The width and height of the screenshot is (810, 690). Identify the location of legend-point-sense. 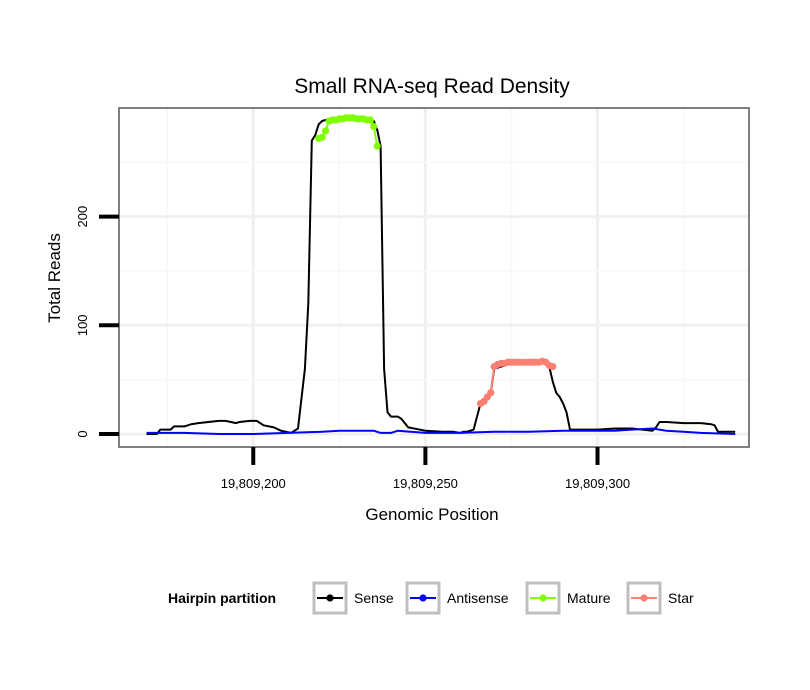
(330, 598).